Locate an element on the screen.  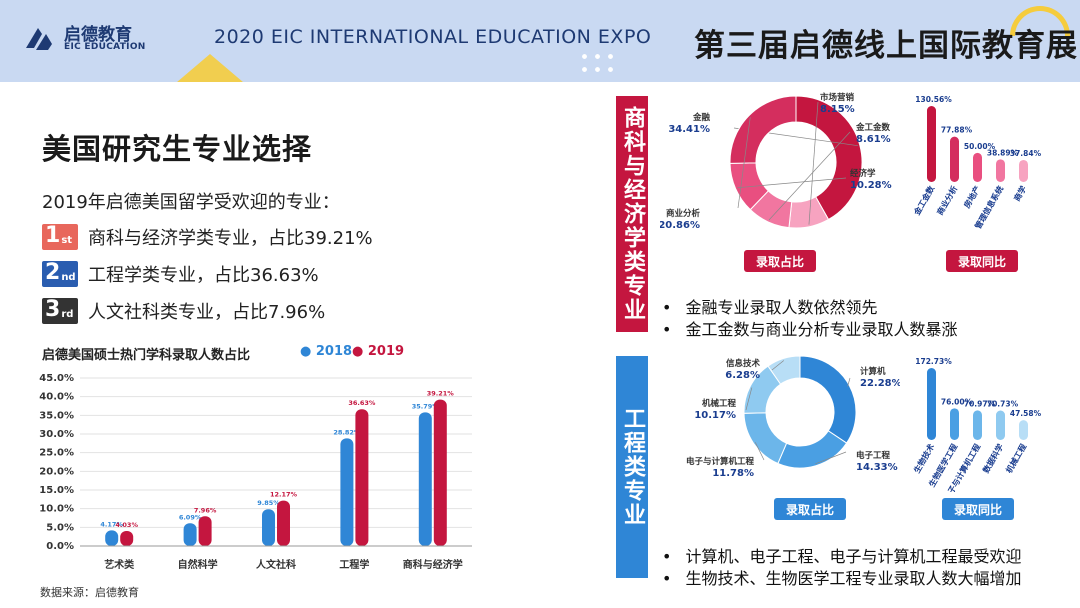
bar-value-label: 6.09% is located at coordinates (190, 517).